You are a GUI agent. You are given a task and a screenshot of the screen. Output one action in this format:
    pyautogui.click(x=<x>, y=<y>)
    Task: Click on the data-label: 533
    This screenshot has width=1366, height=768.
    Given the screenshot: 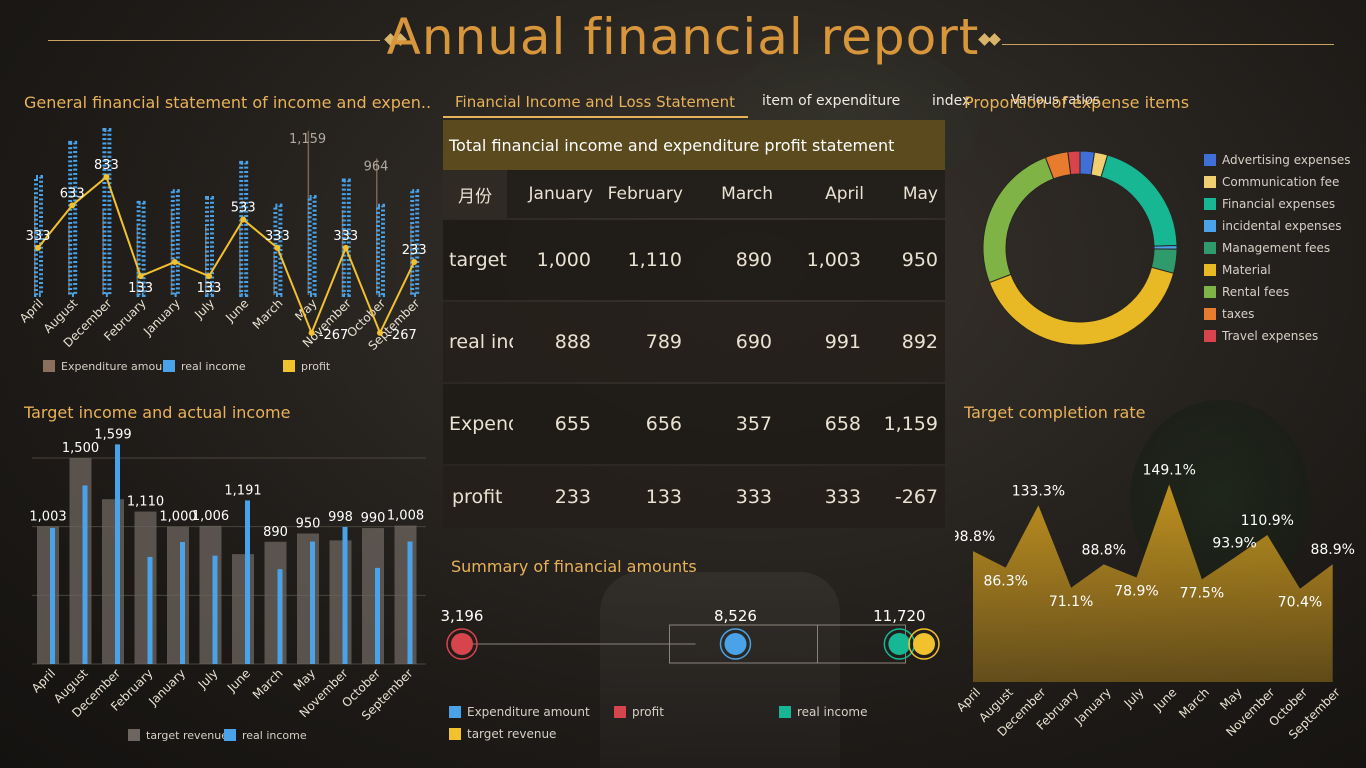 What is the action you would take?
    pyautogui.click(x=243, y=207)
    